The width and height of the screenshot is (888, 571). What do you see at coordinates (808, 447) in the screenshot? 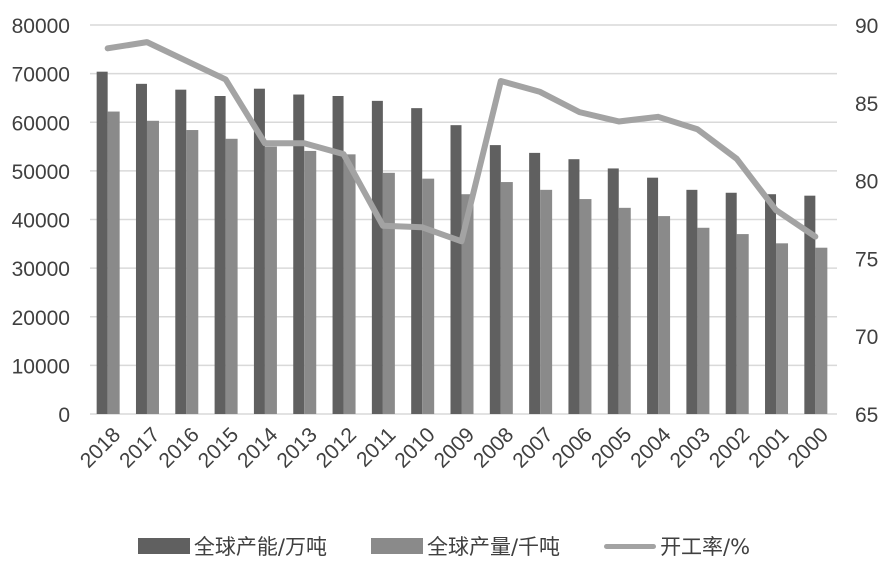
I see `x-tick-label: 2000` at bounding box center [808, 447].